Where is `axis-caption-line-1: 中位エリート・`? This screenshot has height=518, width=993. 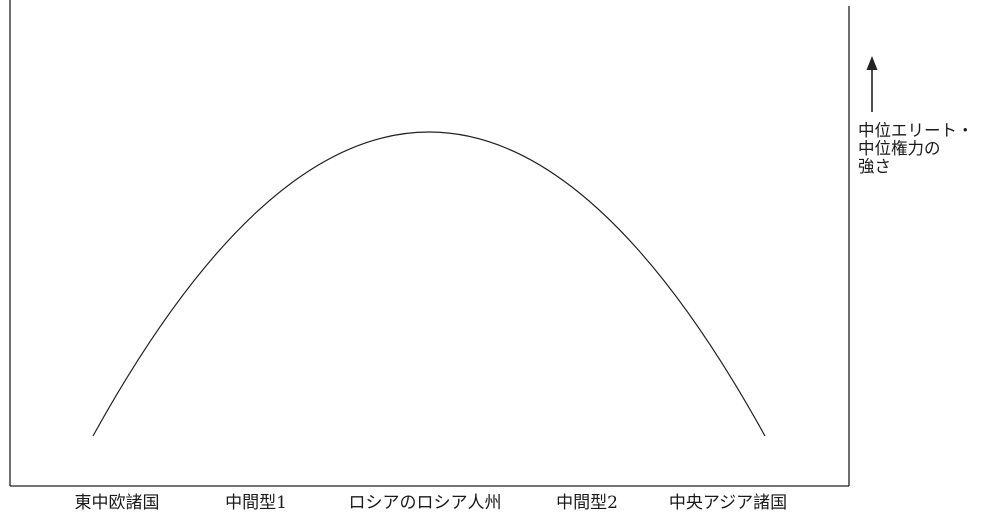 axis-caption-line-1: 中位エリート・ is located at coordinates (916, 130).